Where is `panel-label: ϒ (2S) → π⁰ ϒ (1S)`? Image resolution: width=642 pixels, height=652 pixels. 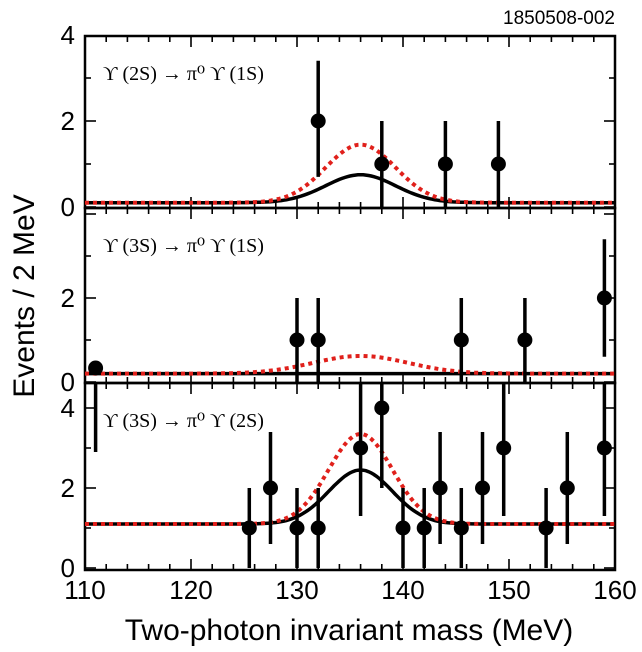 panel-label: ϒ (2S) → π⁰ ϒ (1S) is located at coordinates (183, 74).